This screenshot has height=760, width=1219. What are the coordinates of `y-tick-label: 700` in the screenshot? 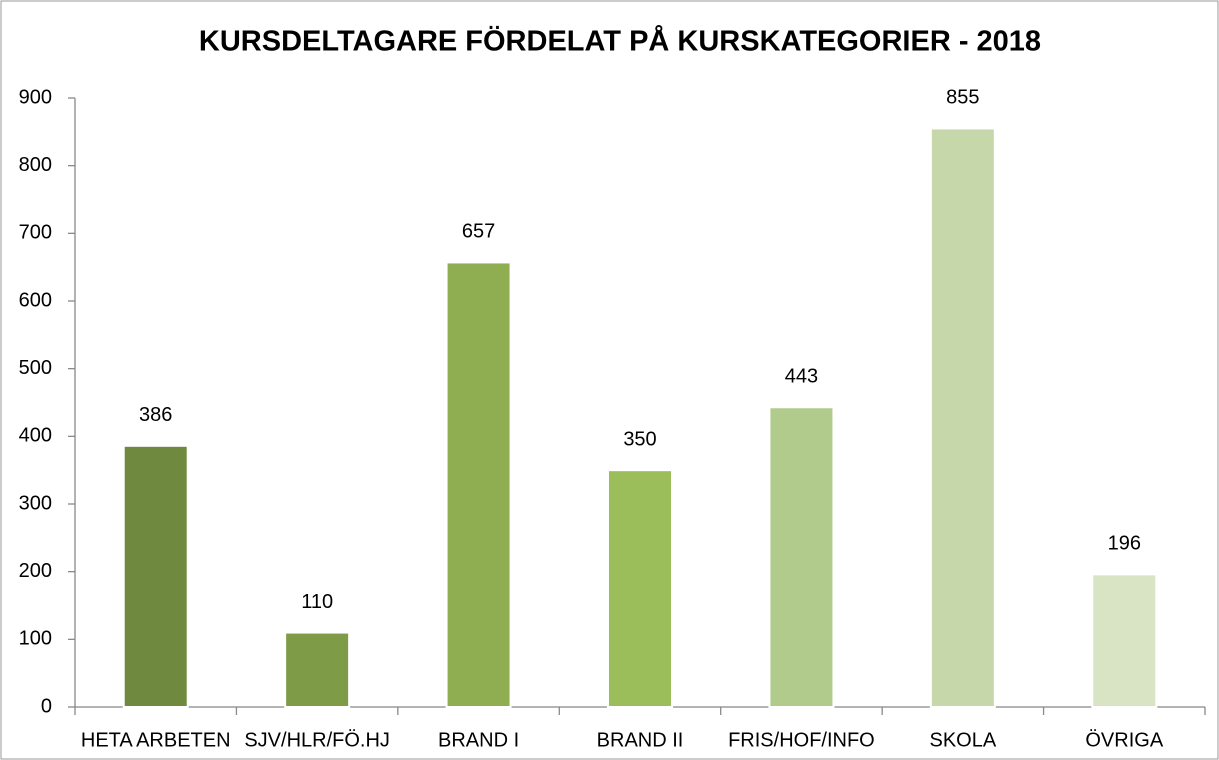 It's located at (35, 233).